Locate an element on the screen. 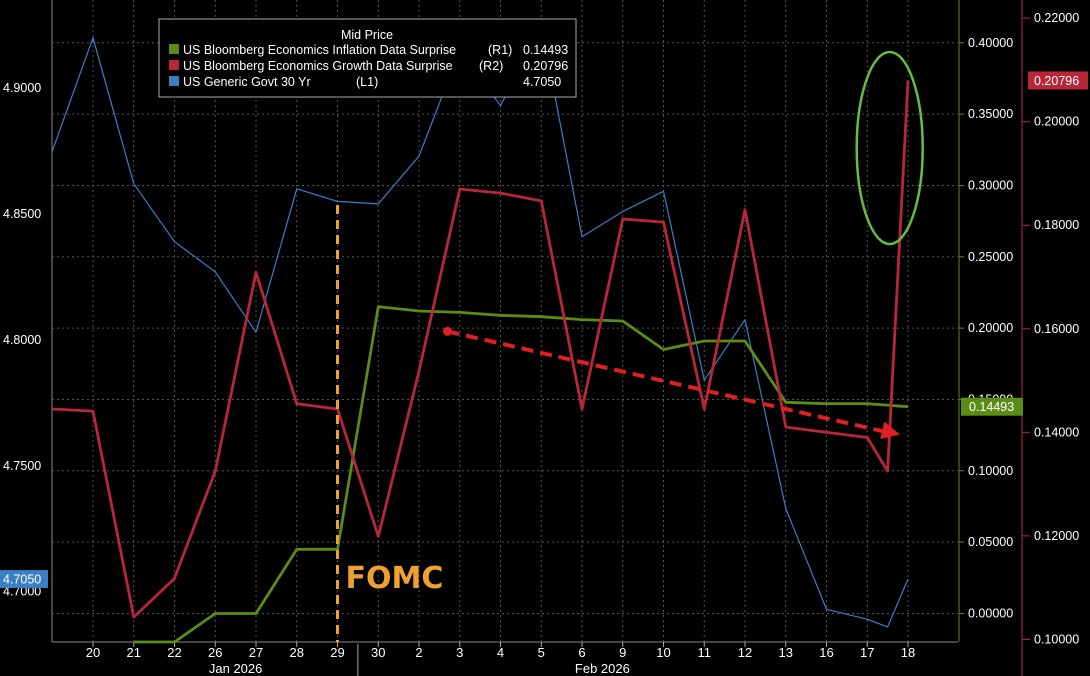 The image size is (1090, 676). r2-tick-label: 0.12000 is located at coordinates (1056, 536).